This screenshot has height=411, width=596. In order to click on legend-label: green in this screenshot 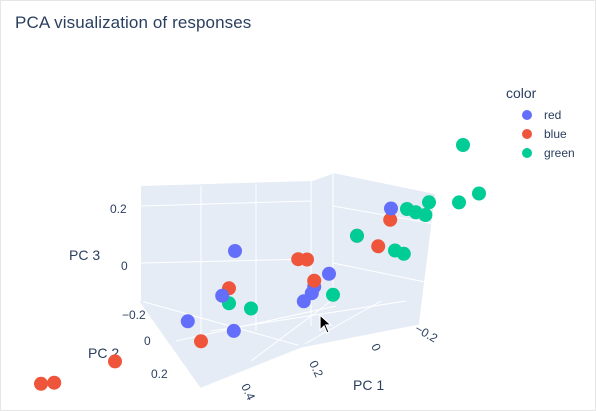, I will do `click(559, 152)`.